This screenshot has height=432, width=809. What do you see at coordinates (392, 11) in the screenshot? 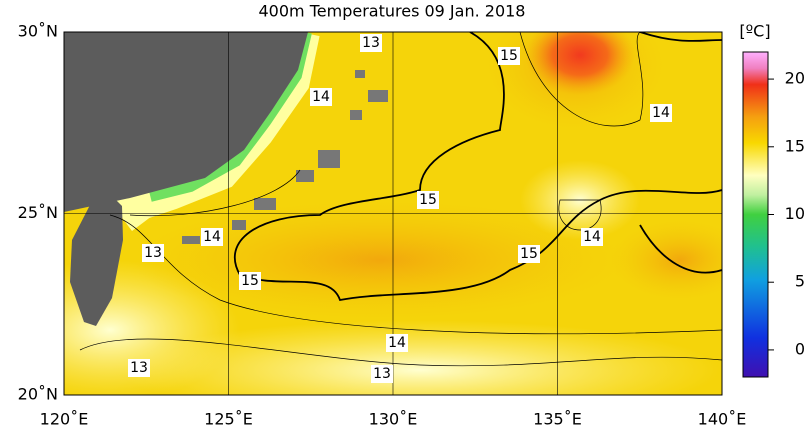
I see `map-title: 400m Temperatures 09 Jan. 2018` at bounding box center [392, 11].